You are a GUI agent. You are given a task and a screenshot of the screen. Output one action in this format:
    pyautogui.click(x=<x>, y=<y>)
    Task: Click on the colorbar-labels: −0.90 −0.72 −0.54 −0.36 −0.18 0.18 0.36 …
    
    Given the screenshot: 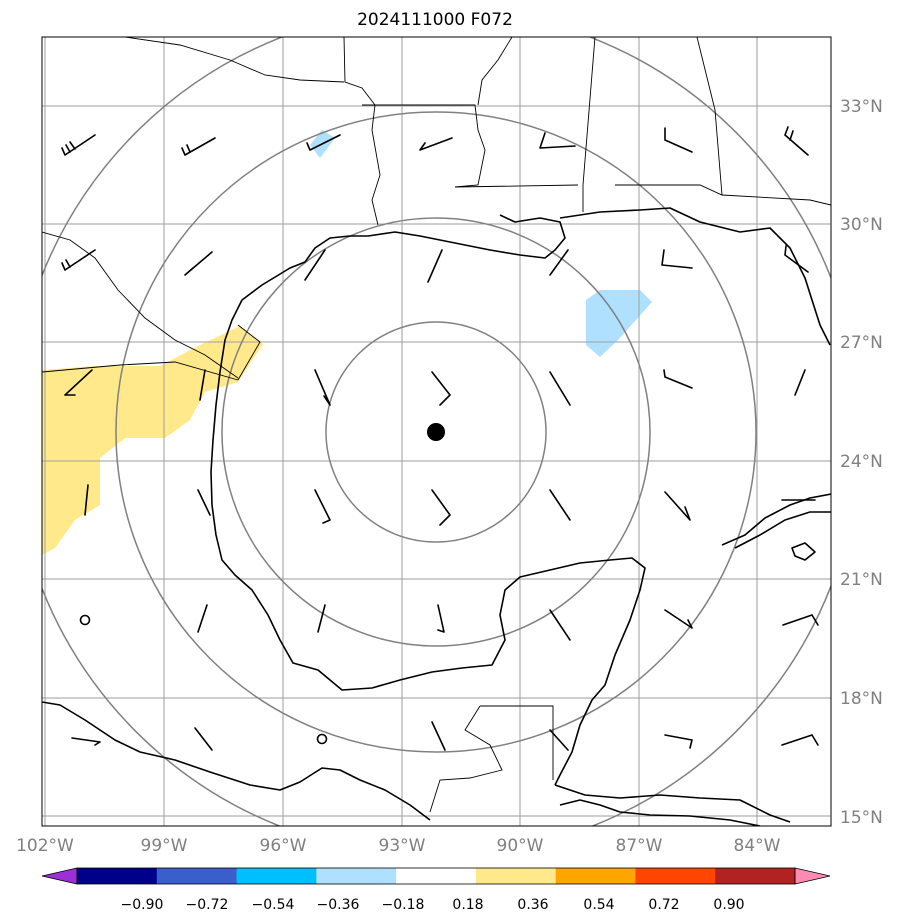 What is the action you would take?
    pyautogui.click(x=433, y=905)
    